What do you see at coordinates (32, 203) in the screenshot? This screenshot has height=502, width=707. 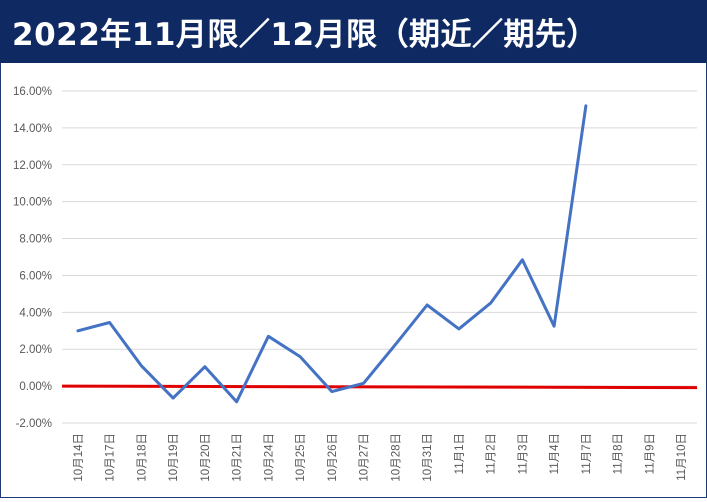 I see `y-tick-label: 10.00%` at bounding box center [32, 203].